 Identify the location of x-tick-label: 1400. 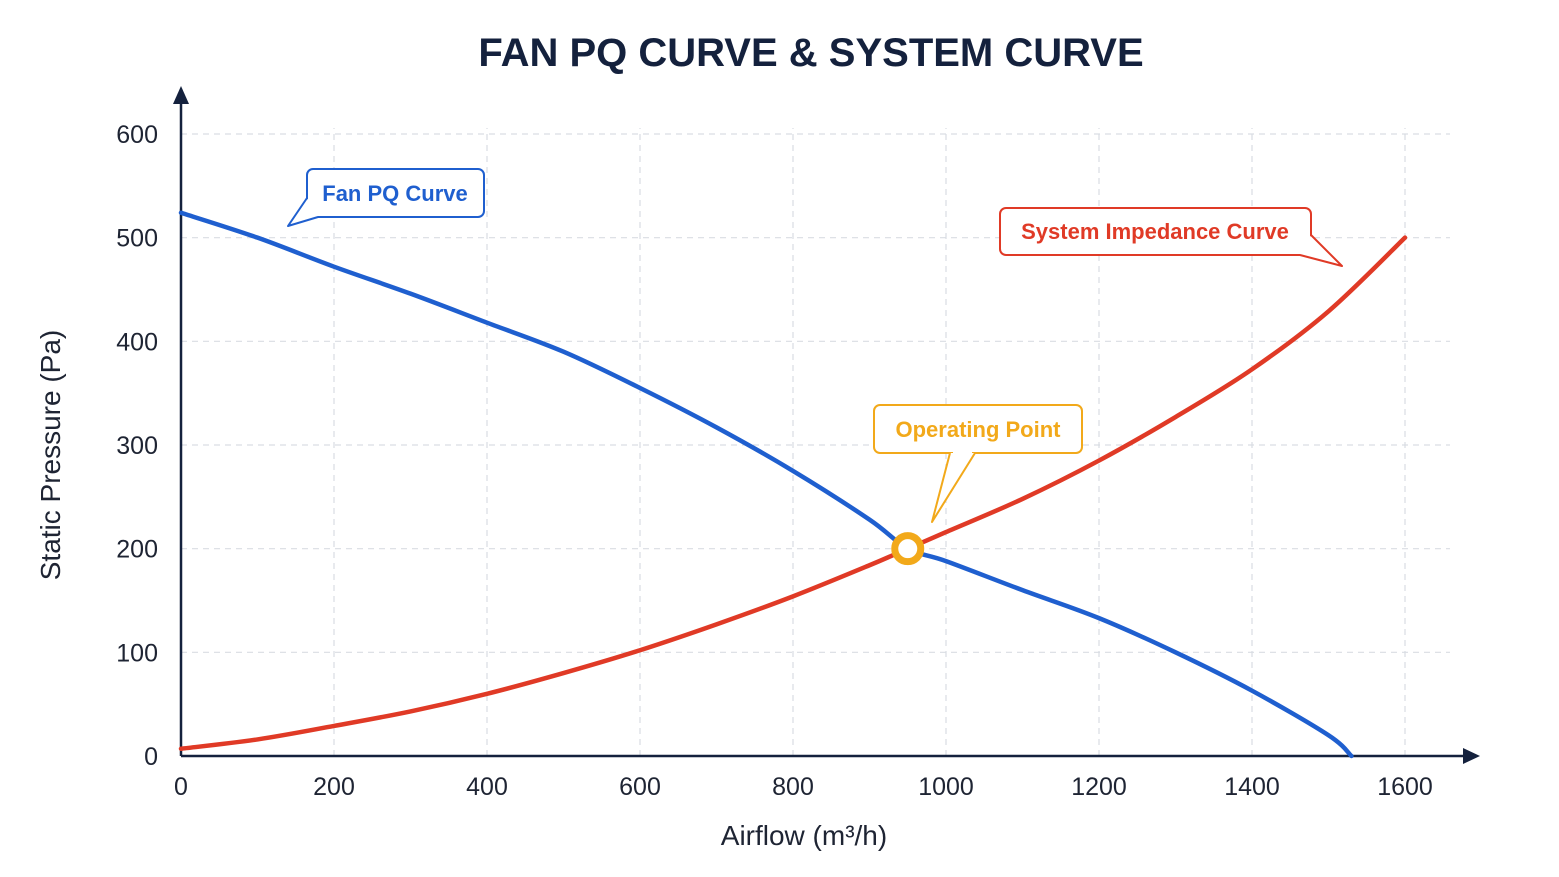
(1252, 787).